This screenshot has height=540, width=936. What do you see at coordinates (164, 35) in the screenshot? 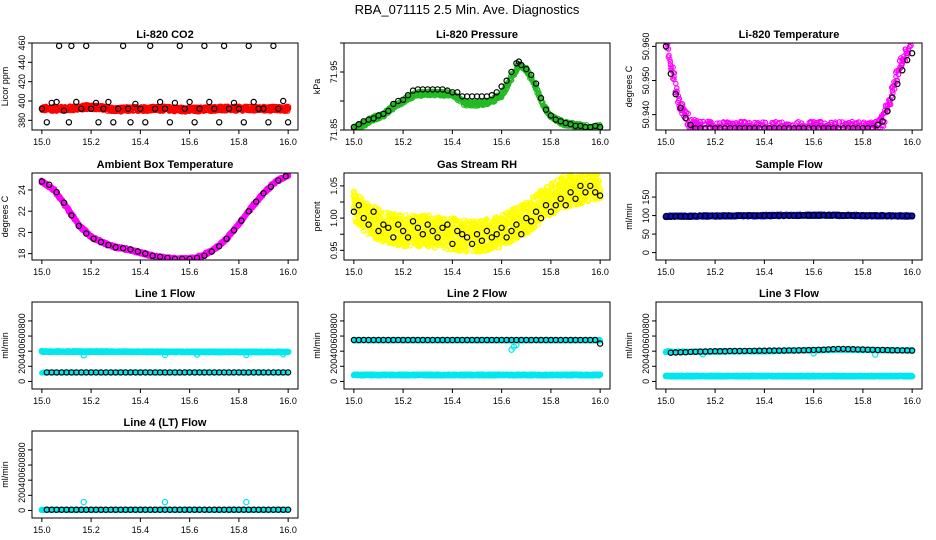
I see `chart-title: Li-820 CO2` at bounding box center [164, 35].